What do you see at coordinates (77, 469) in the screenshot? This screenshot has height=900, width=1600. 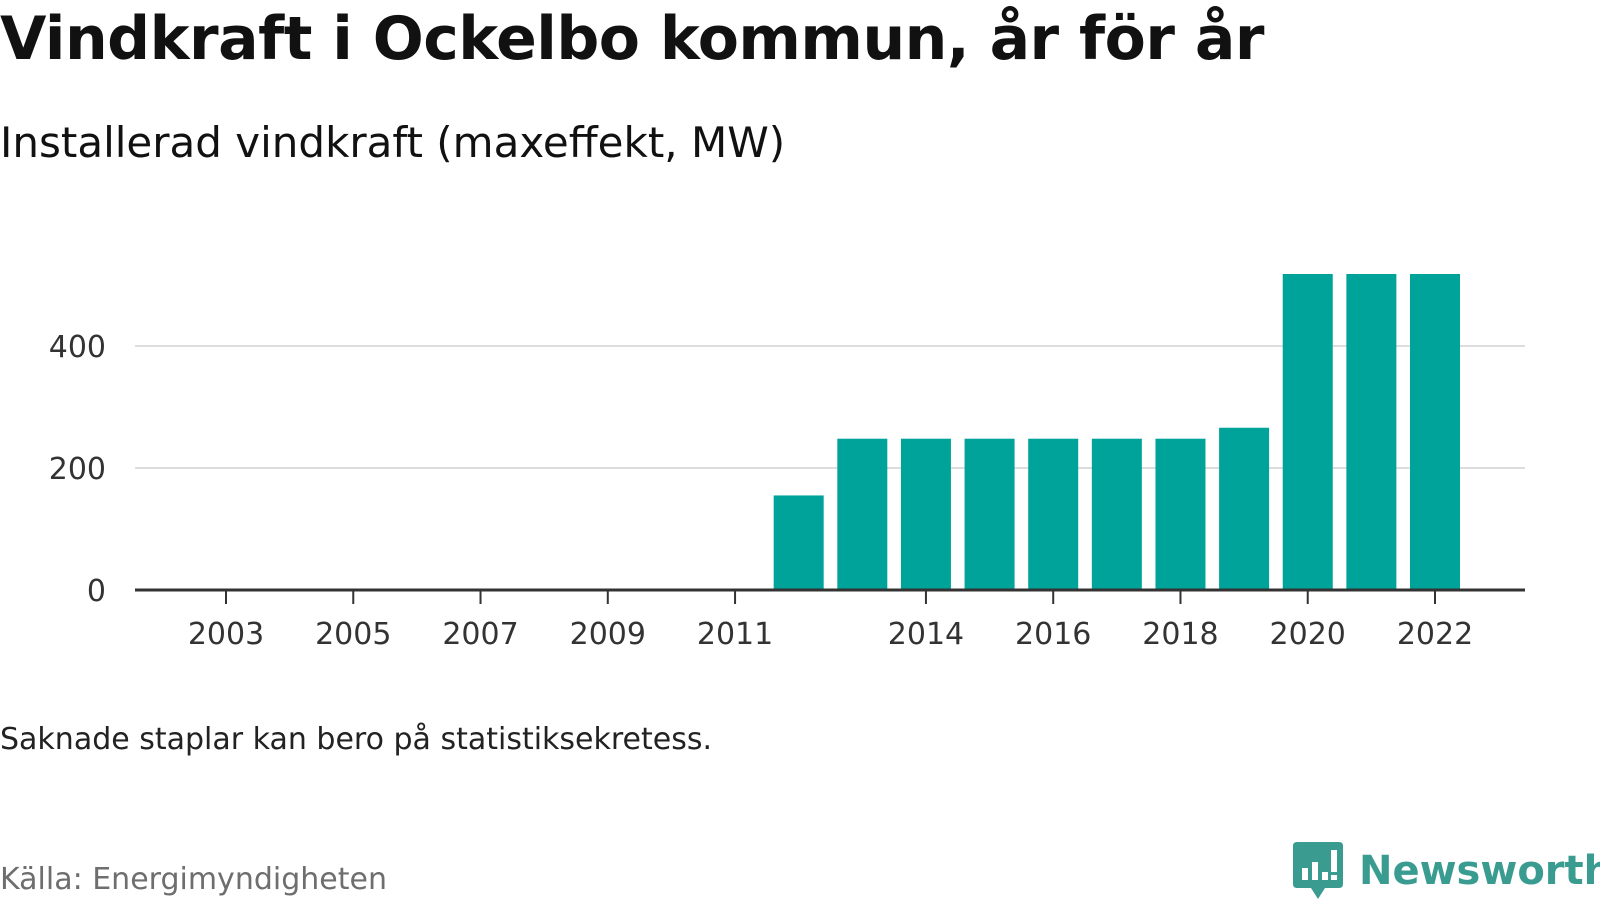 I see `y-tick-label: 200` at bounding box center [77, 469].